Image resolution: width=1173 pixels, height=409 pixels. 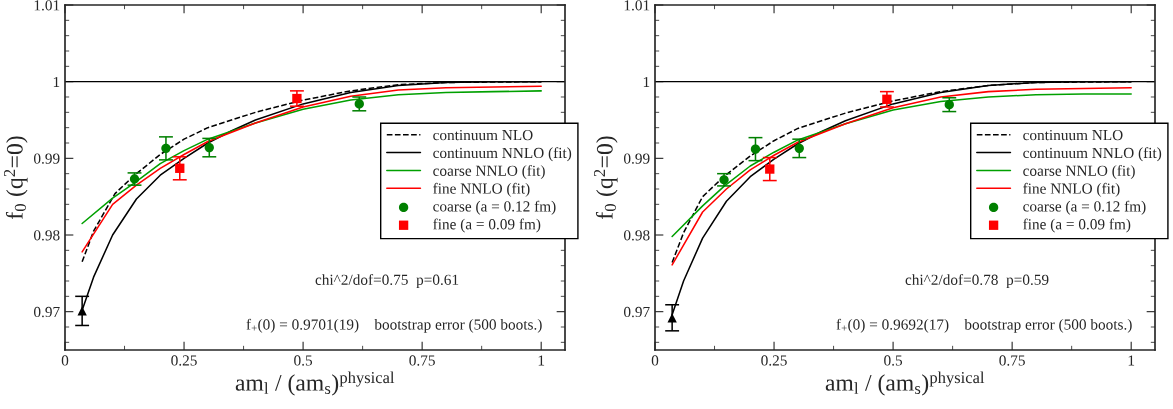 I want to click on annotation: f$_{+}$(0) = 0.9701(19) bootstrap error (500 boots.), so click(x=394, y=325).